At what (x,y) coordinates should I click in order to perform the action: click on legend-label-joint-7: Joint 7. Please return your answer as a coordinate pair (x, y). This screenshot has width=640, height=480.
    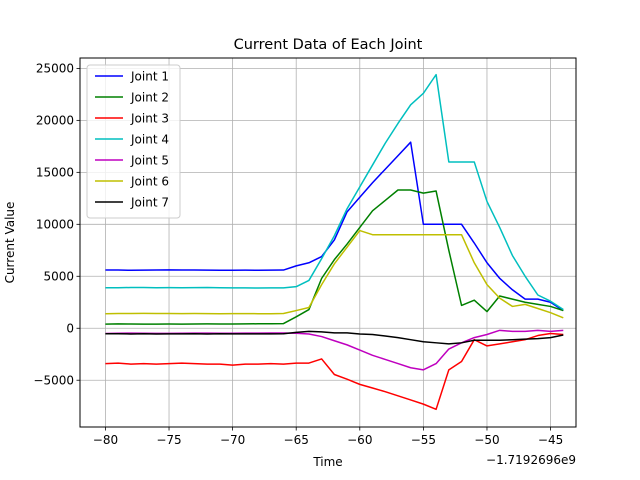
    Looking at the image, I should click on (149, 203).